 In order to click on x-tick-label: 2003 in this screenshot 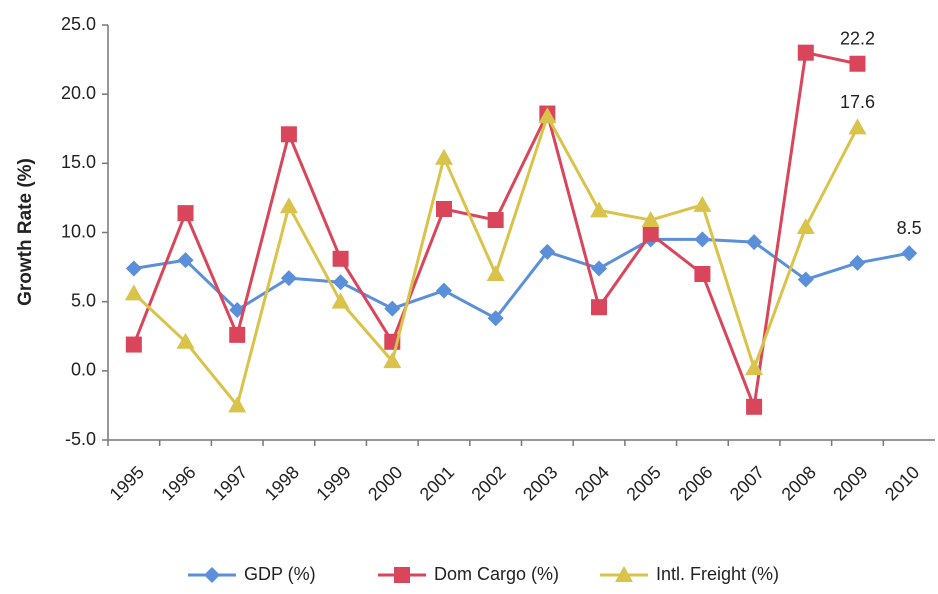, I will do `click(540, 483)`.